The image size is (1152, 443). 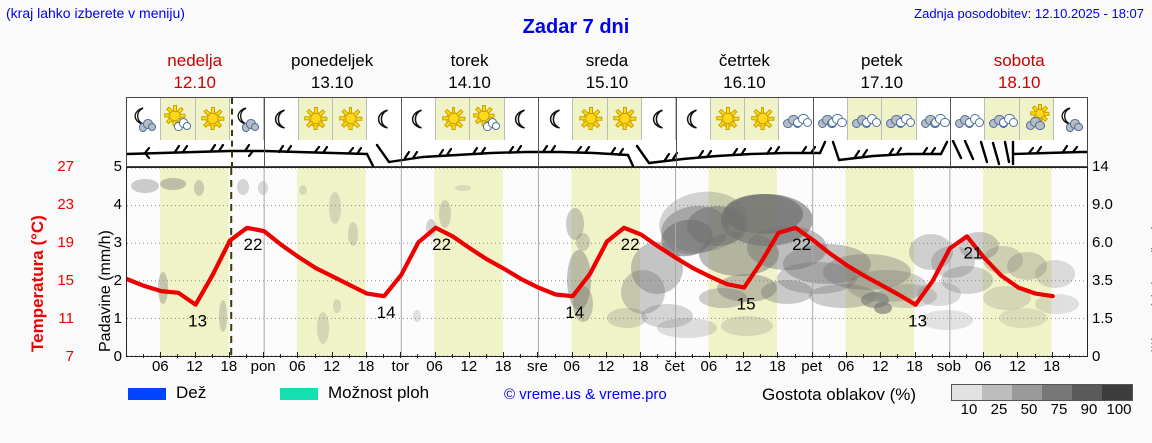 I want to click on moon-cloud-icon, so click(x=144, y=119).